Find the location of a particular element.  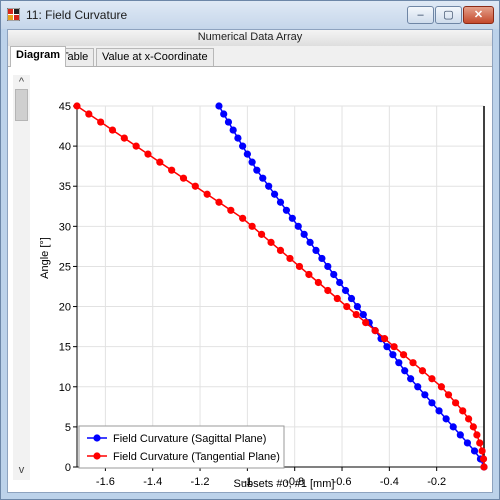

scroll-down-icon: v is located at coordinates (21, 470).